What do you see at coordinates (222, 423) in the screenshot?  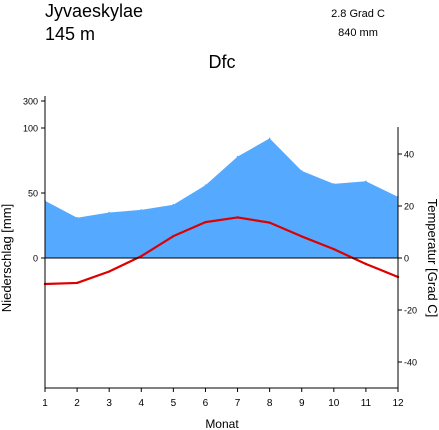 I see `x-axis-label: Monat` at bounding box center [222, 423].